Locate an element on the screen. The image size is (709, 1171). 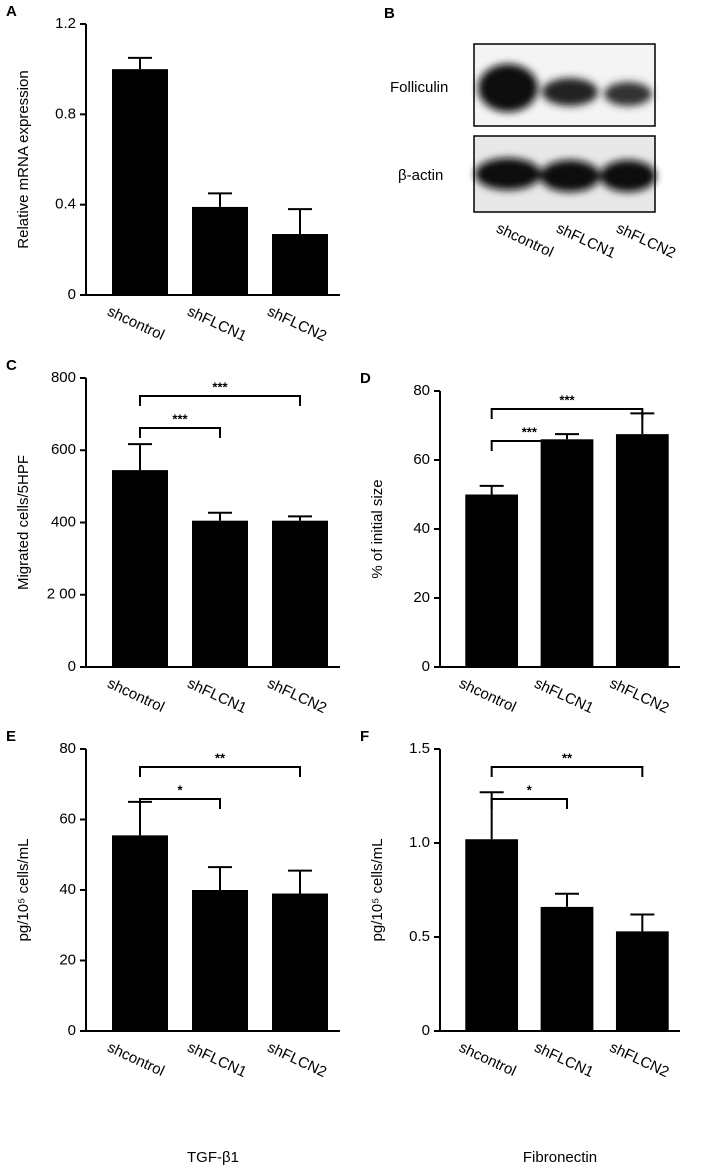
panel-label: E is located at coordinates (11, 736).